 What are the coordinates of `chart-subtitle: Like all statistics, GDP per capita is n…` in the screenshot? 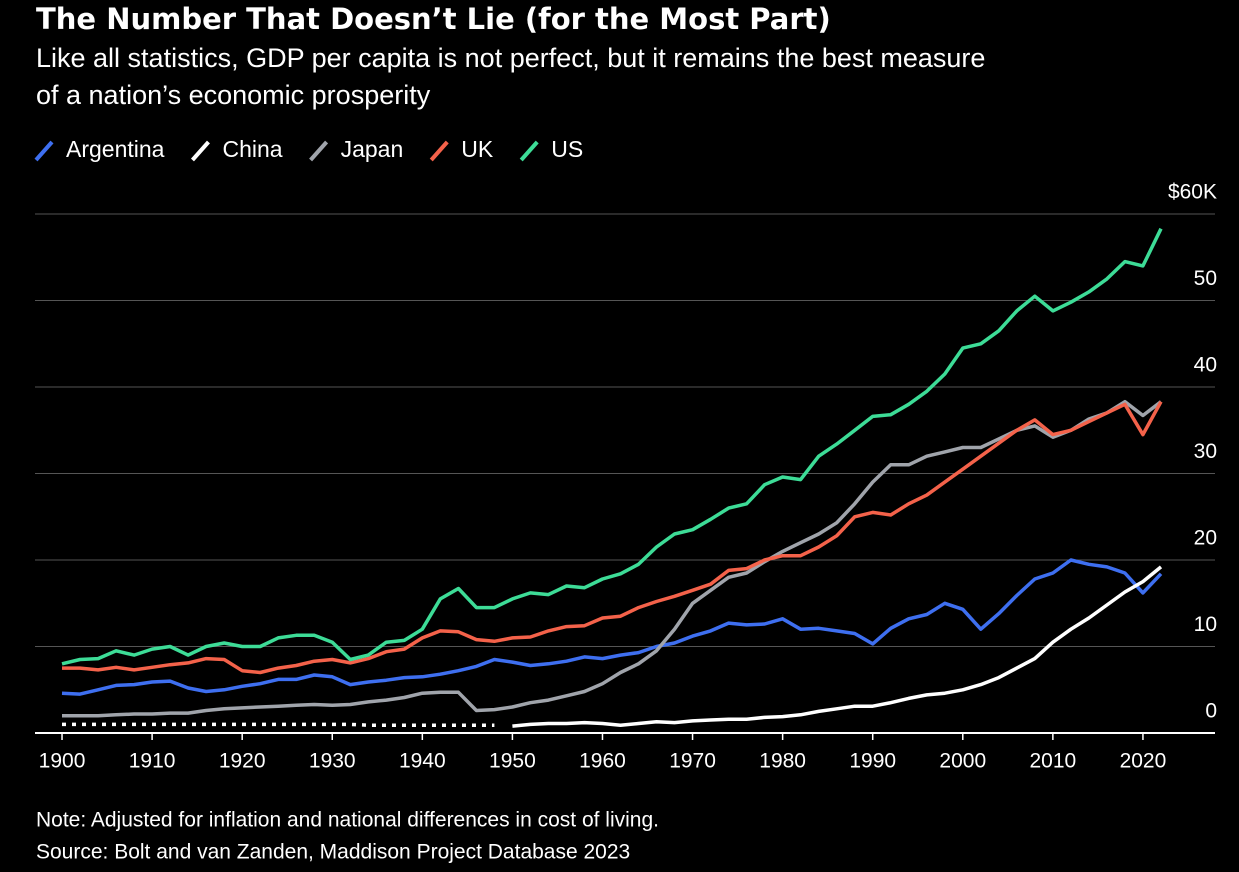 It's located at (510, 58).